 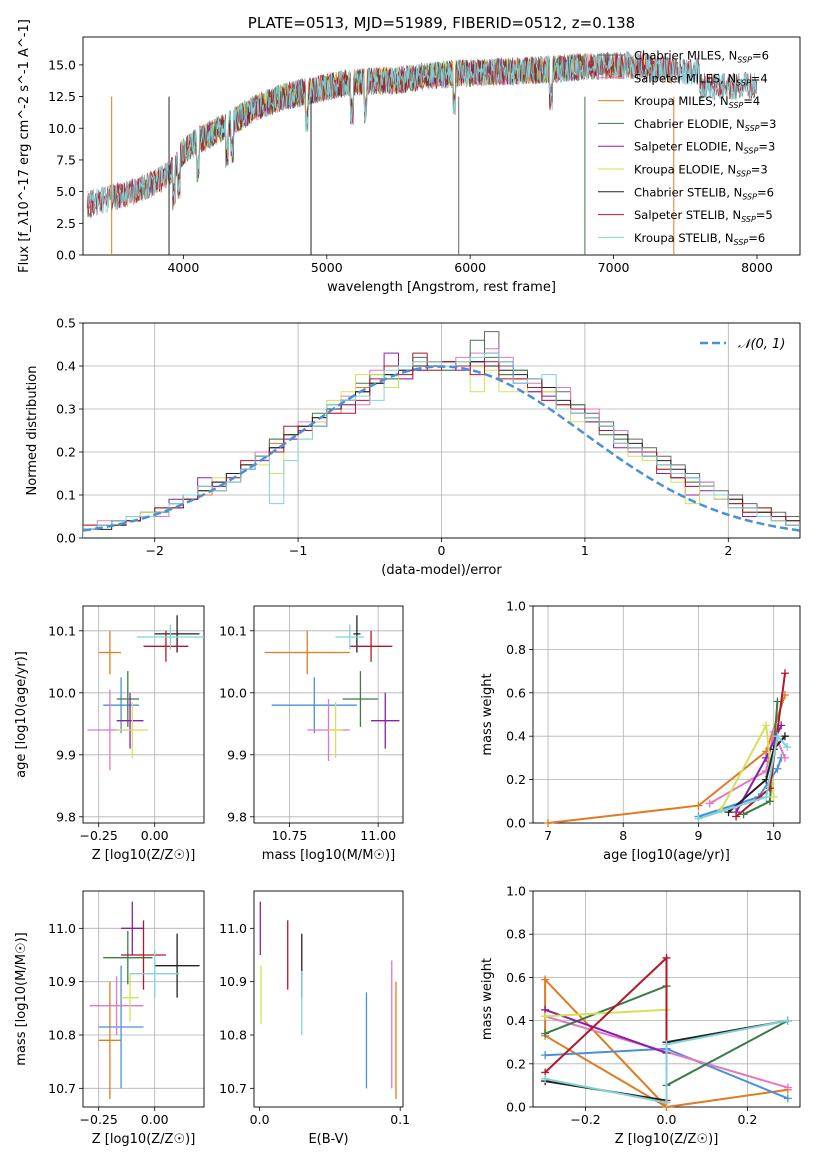 What do you see at coordinates (704, 193) in the screenshot?
I see `legend-entry: Chabrier STELIB, NSSP=6` at bounding box center [704, 193].